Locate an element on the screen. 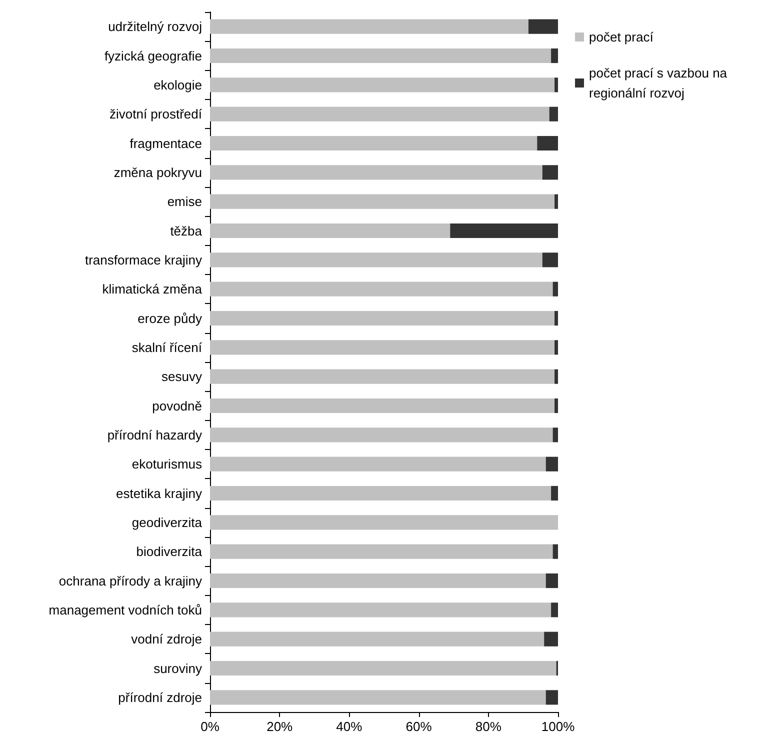  y-tick-label: ekoturismus is located at coordinates (167, 464).